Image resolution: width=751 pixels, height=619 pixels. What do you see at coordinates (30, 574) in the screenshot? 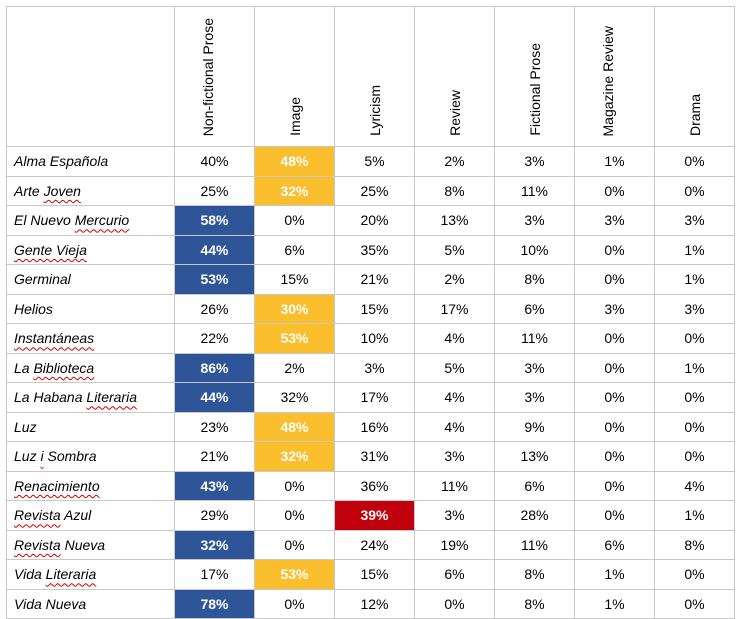
I see `magazine-name-text: Vida` at bounding box center [30, 574].